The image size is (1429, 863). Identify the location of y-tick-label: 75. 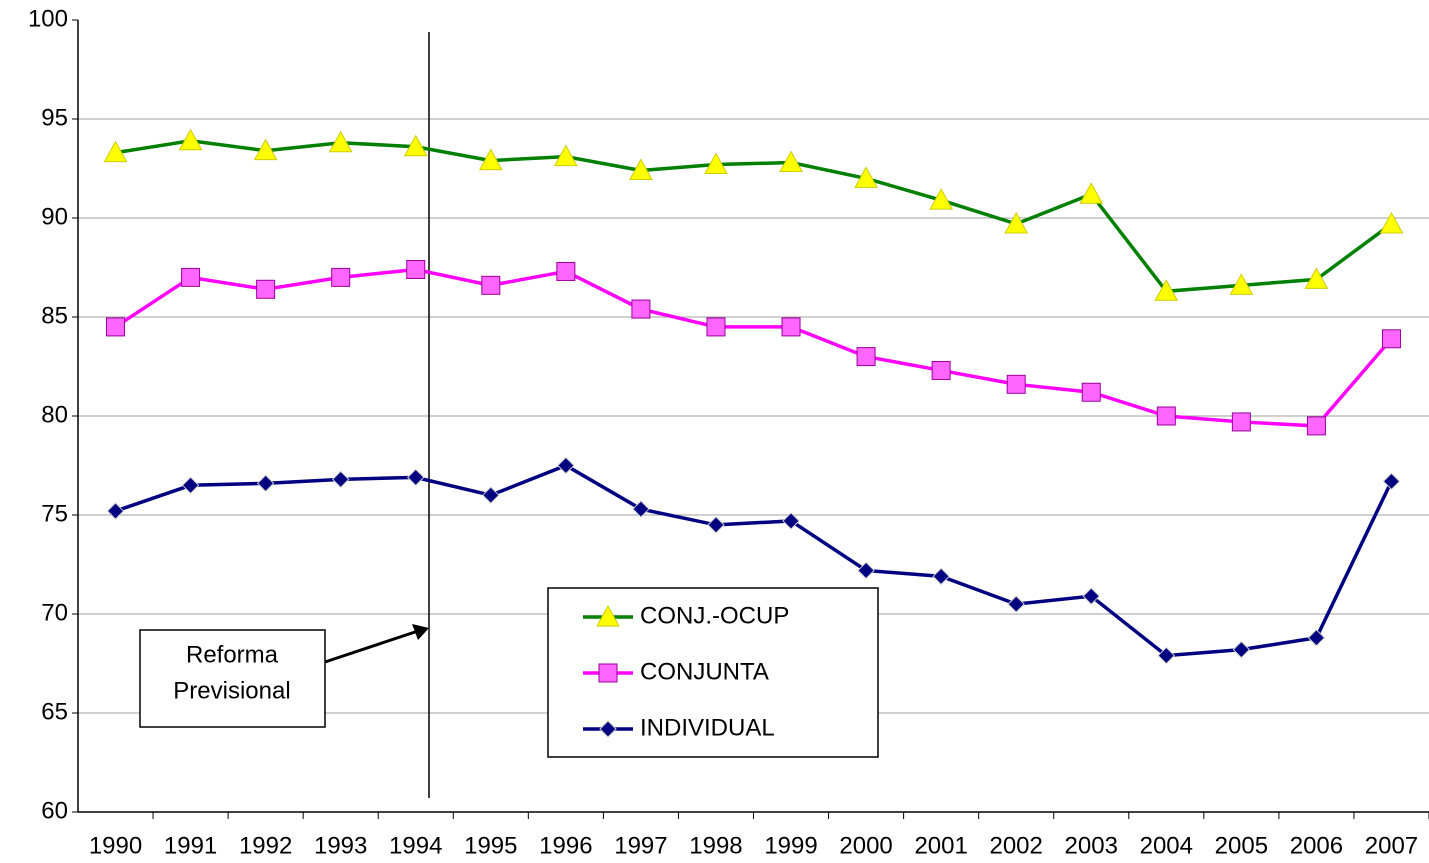
(54, 513).